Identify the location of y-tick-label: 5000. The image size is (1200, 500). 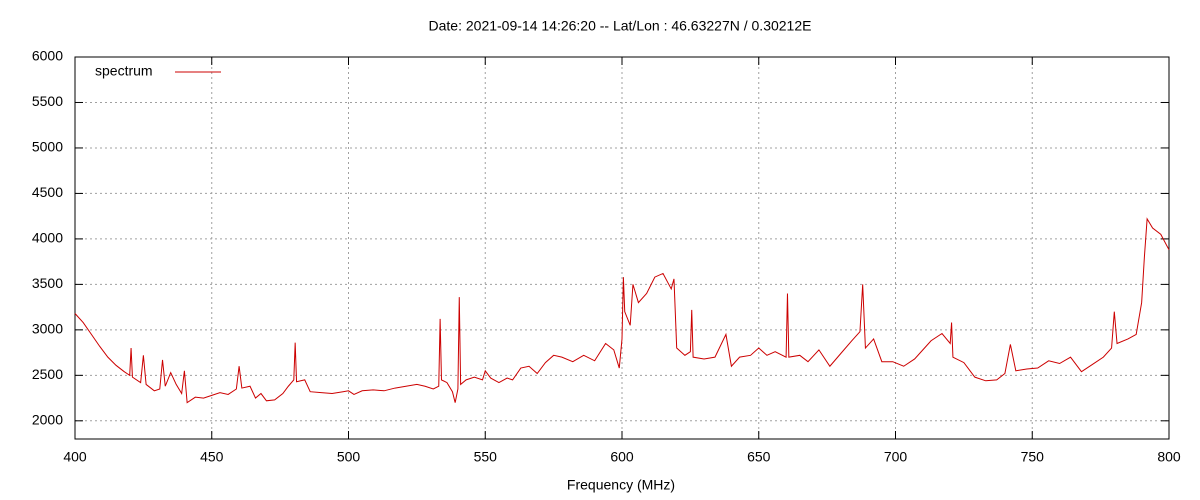
(47, 147).